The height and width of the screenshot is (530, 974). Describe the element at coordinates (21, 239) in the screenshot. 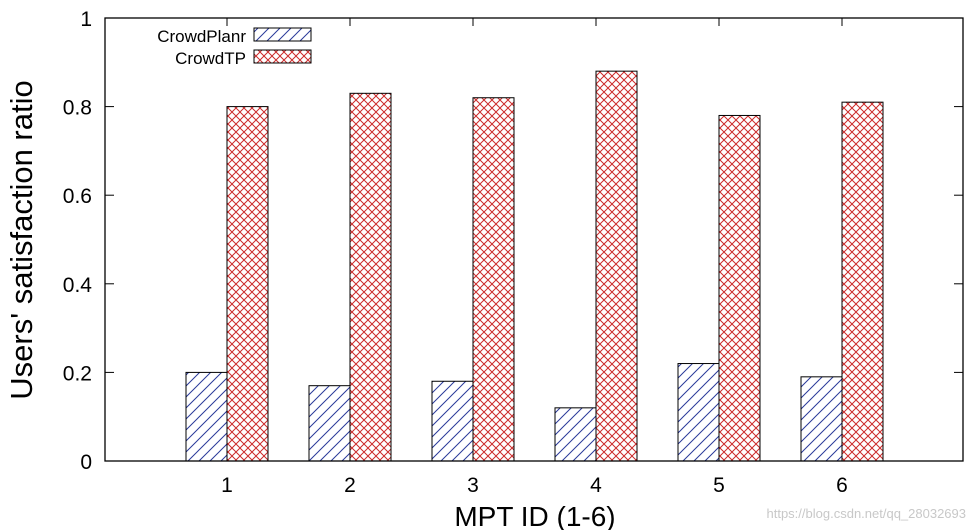

I see `y-axis-title: Users' satisfaction ratio` at that location.